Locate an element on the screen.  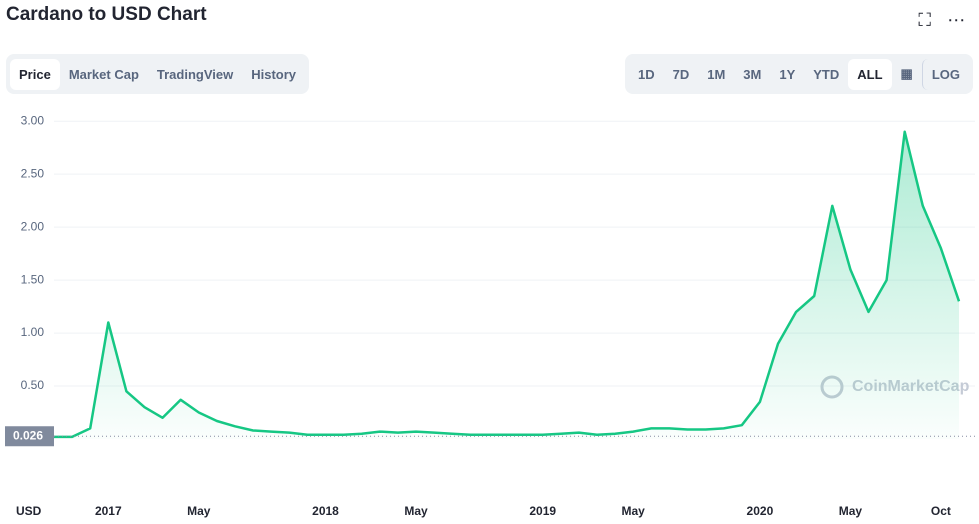
range-button: 7D is located at coordinates (681, 74).